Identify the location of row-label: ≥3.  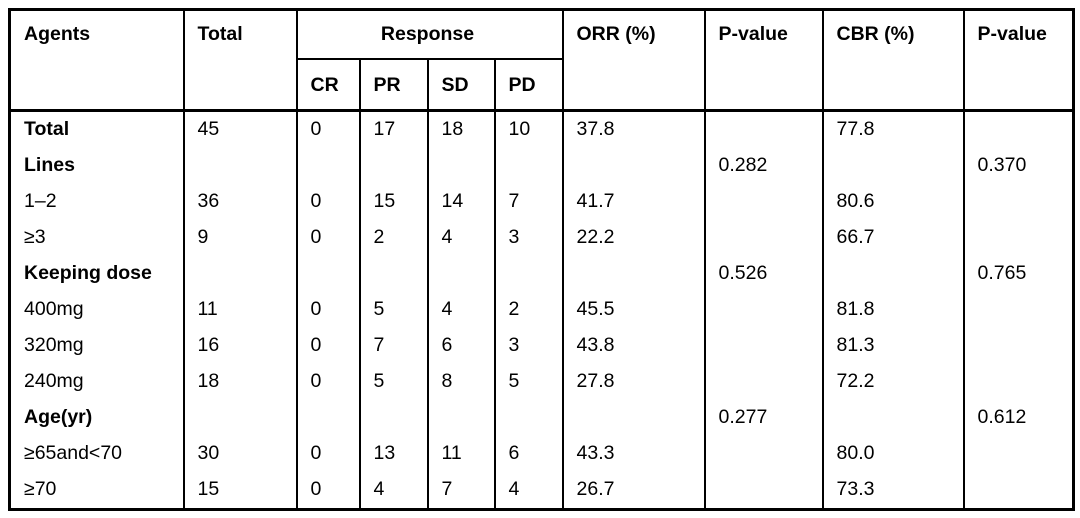
(96, 238).